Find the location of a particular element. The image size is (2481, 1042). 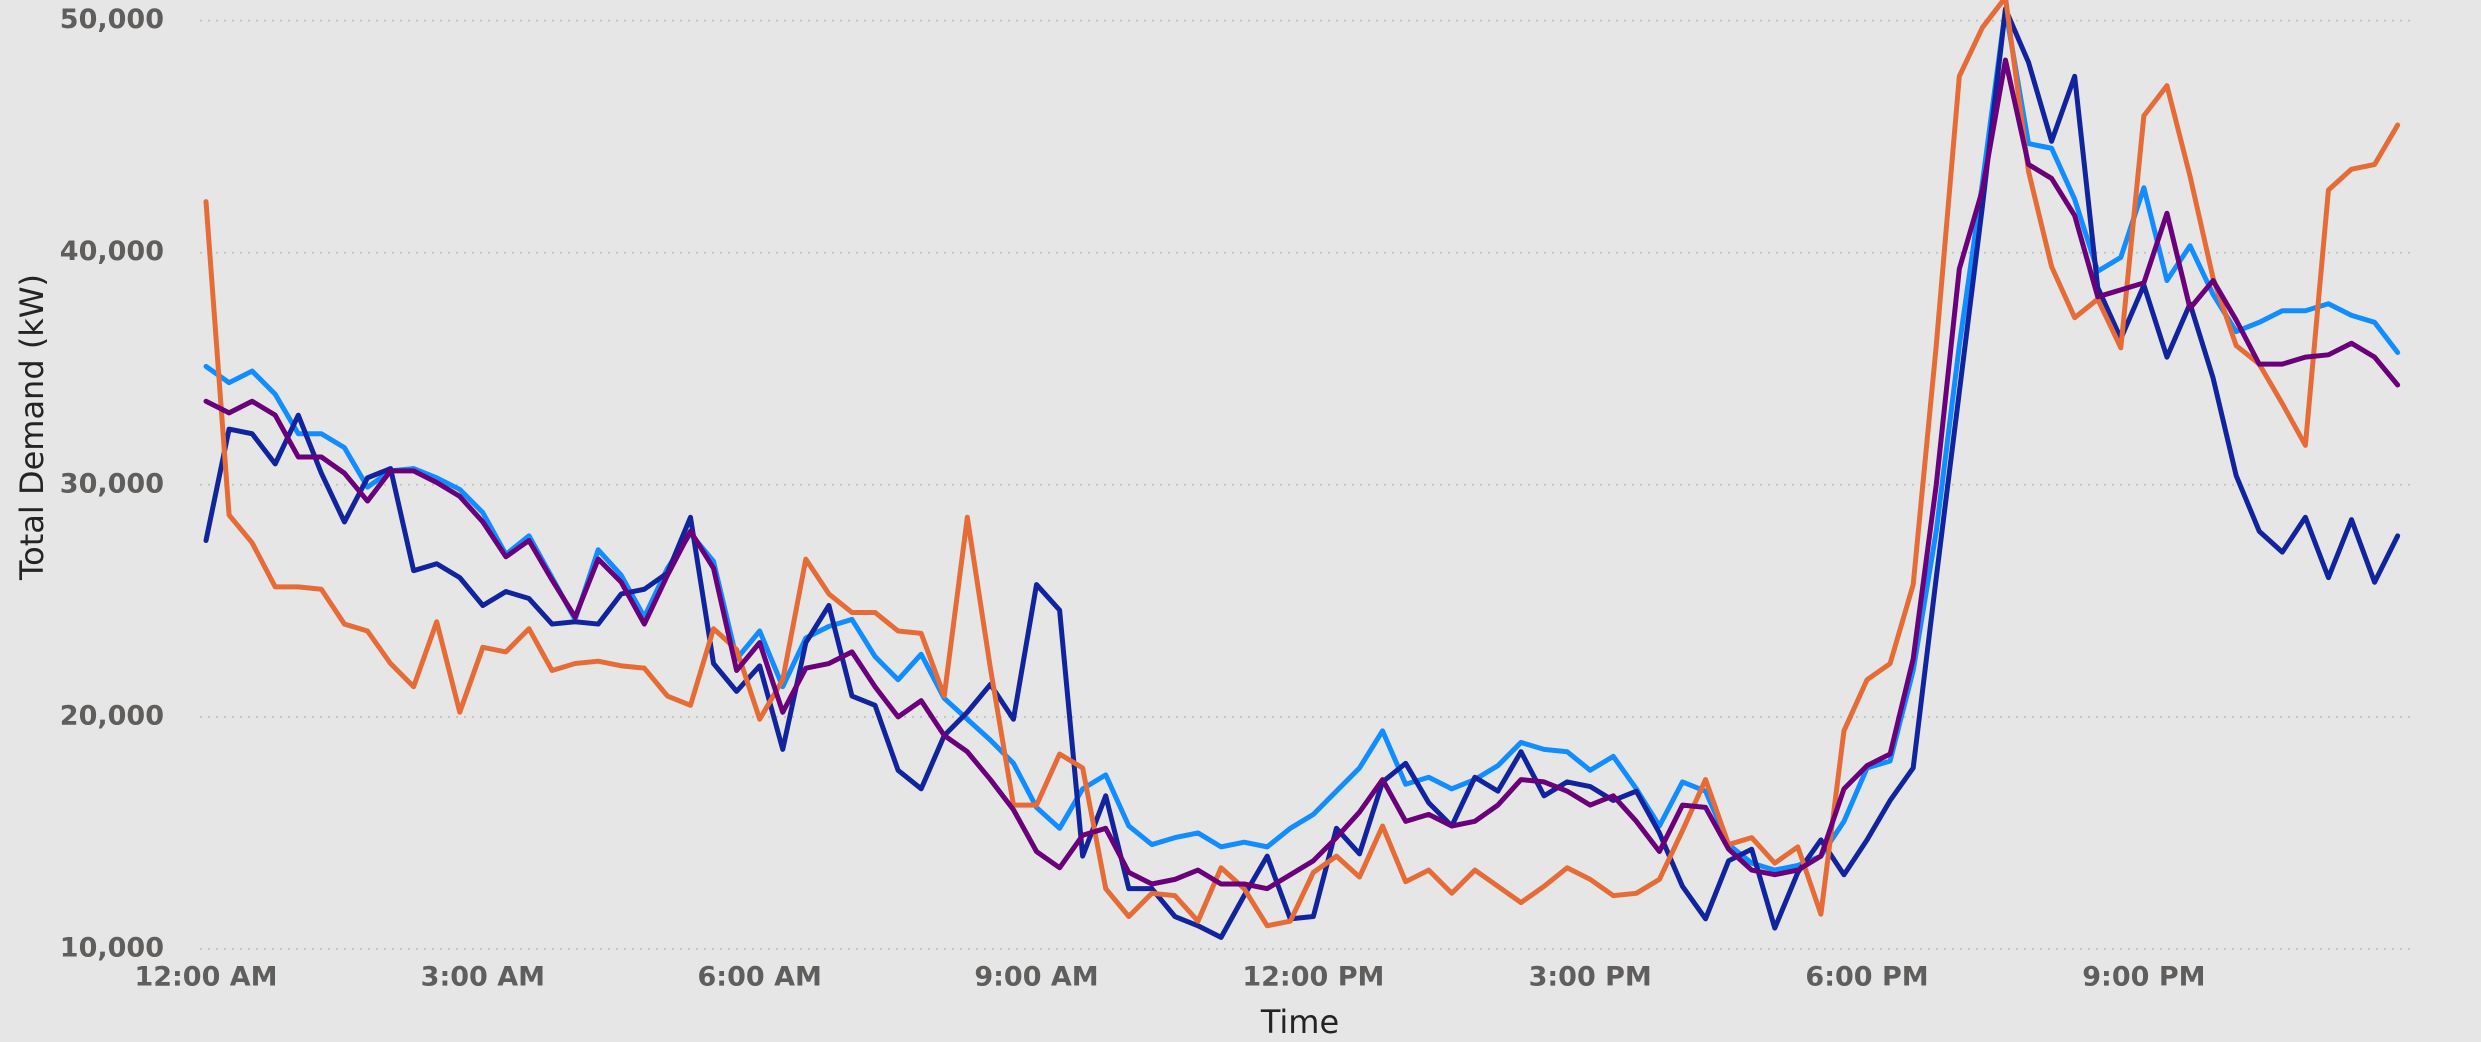

y-axis-title: Total Demand (kW) is located at coordinates (32, 427).